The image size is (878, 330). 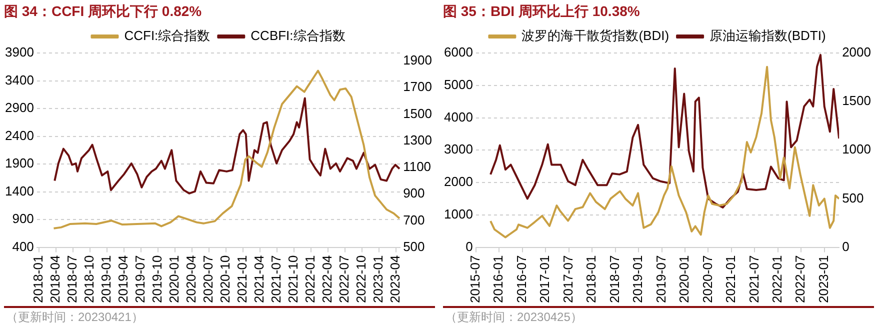 What do you see at coordinates (856, 52) in the screenshot?
I see `y2-tick-label: 2000` at bounding box center [856, 52].